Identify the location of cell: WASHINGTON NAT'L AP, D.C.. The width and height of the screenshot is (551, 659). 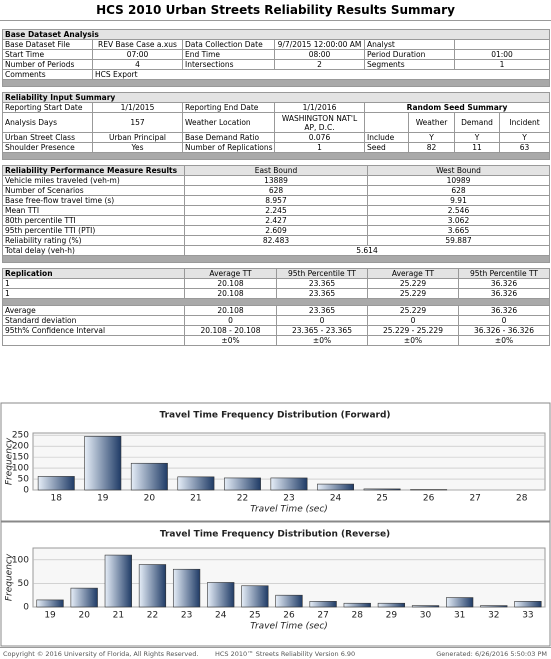
(320, 123).